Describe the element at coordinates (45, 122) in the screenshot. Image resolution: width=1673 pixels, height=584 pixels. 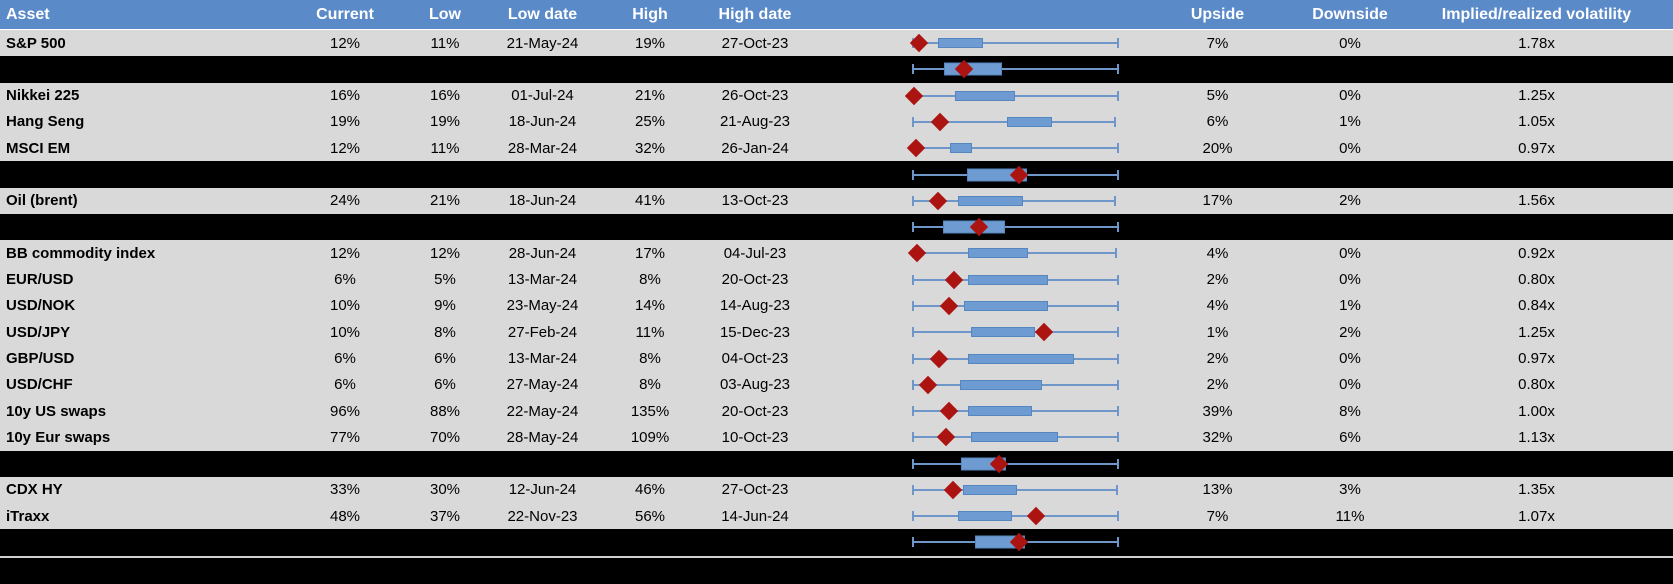
I see `cell-asset: Hang Seng` at that location.